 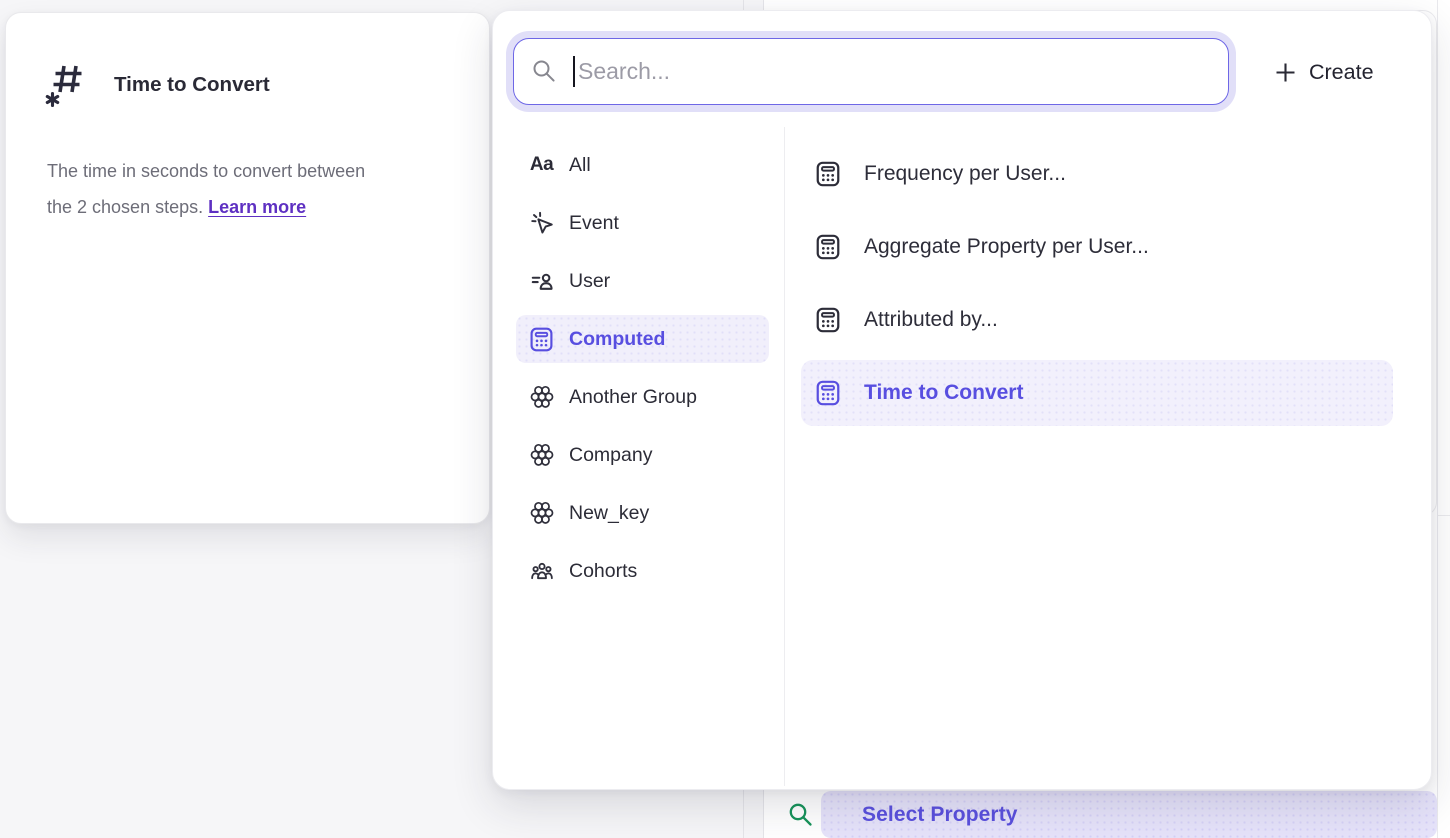 I want to click on result-item-time-to-convert: Time to Convert, so click(x=1097, y=393).